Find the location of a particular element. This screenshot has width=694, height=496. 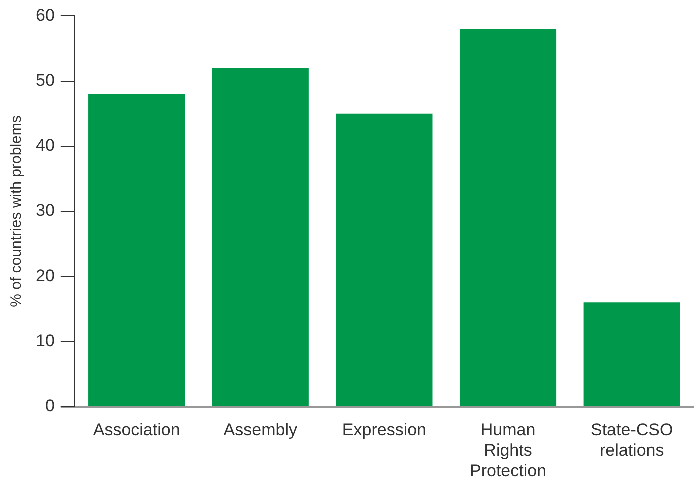

y-axis-title: % of countries with problems is located at coordinates (17, 212).